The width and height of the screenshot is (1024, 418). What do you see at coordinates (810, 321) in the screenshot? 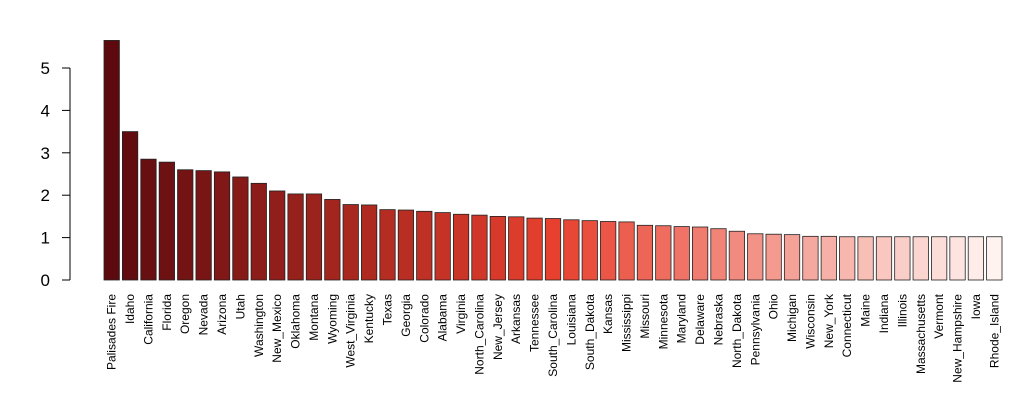
I see `x-category-label: Wisconsin` at bounding box center [810, 321].